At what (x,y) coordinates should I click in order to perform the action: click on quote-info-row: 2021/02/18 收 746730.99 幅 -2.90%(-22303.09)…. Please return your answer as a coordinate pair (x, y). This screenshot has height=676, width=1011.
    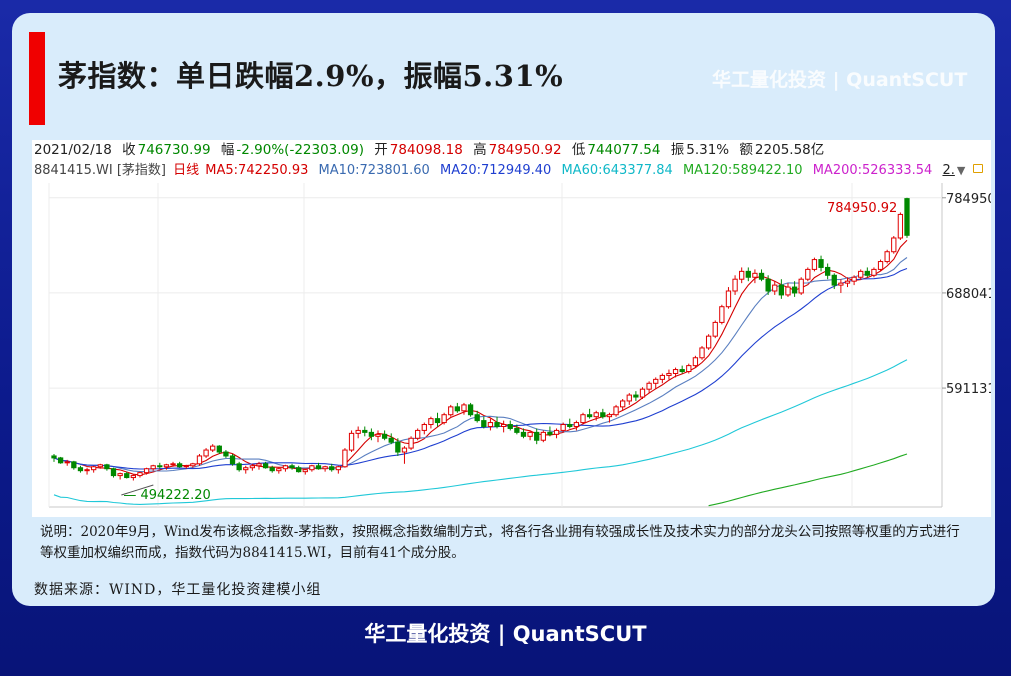
    Looking at the image, I should click on (512, 150).